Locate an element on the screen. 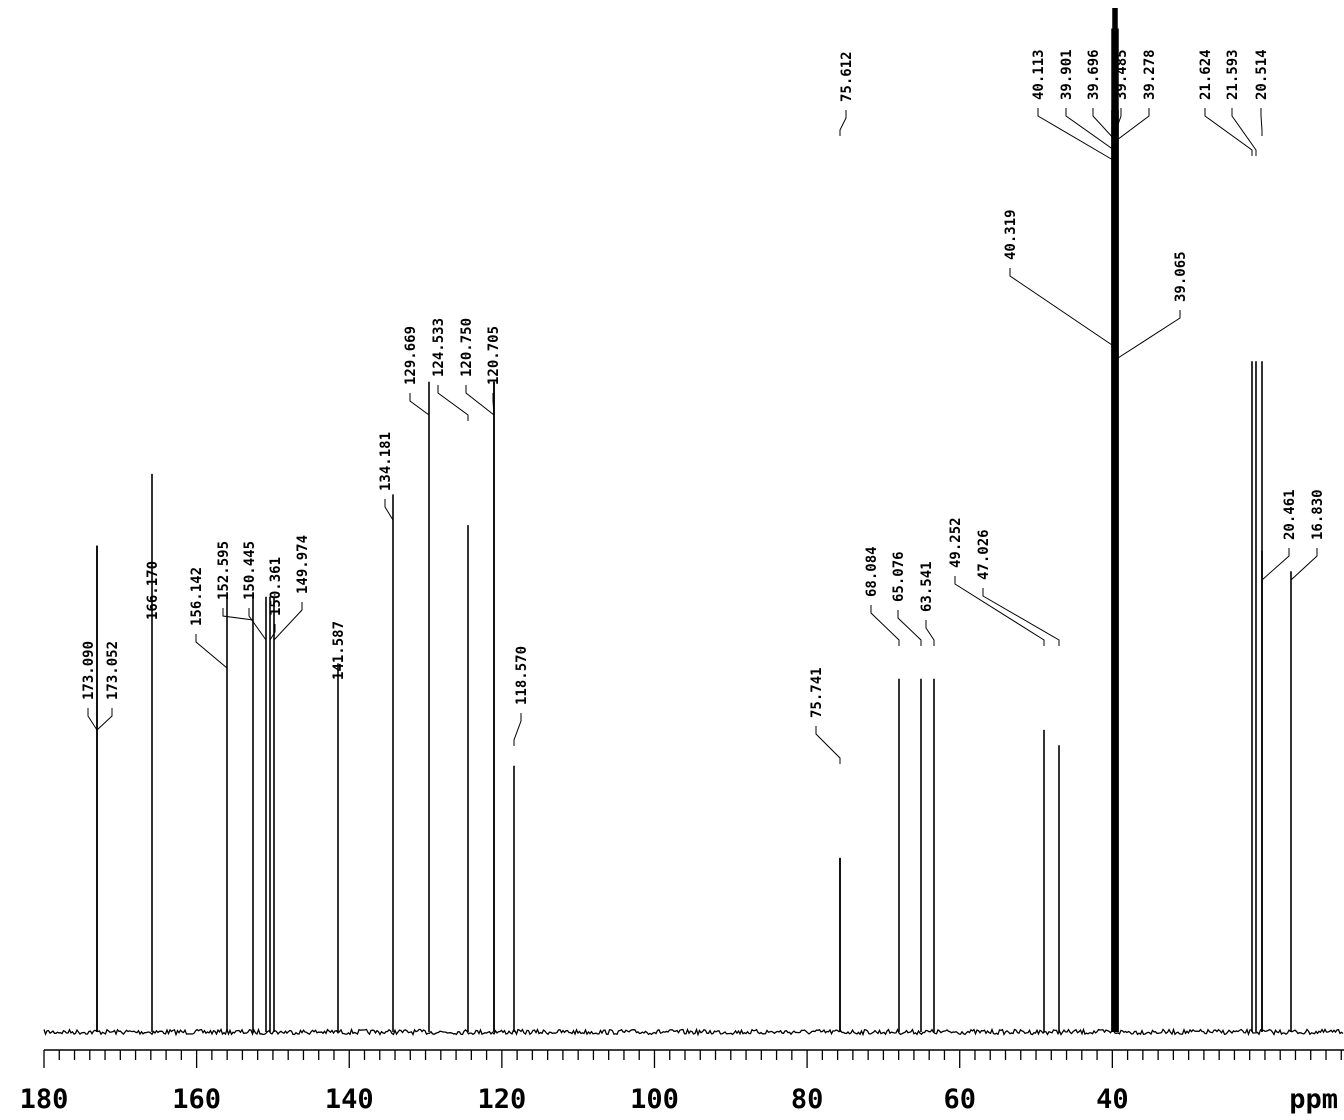 The height and width of the screenshot is (1120, 1344). peak-label: 124.533 is located at coordinates (439, 347).